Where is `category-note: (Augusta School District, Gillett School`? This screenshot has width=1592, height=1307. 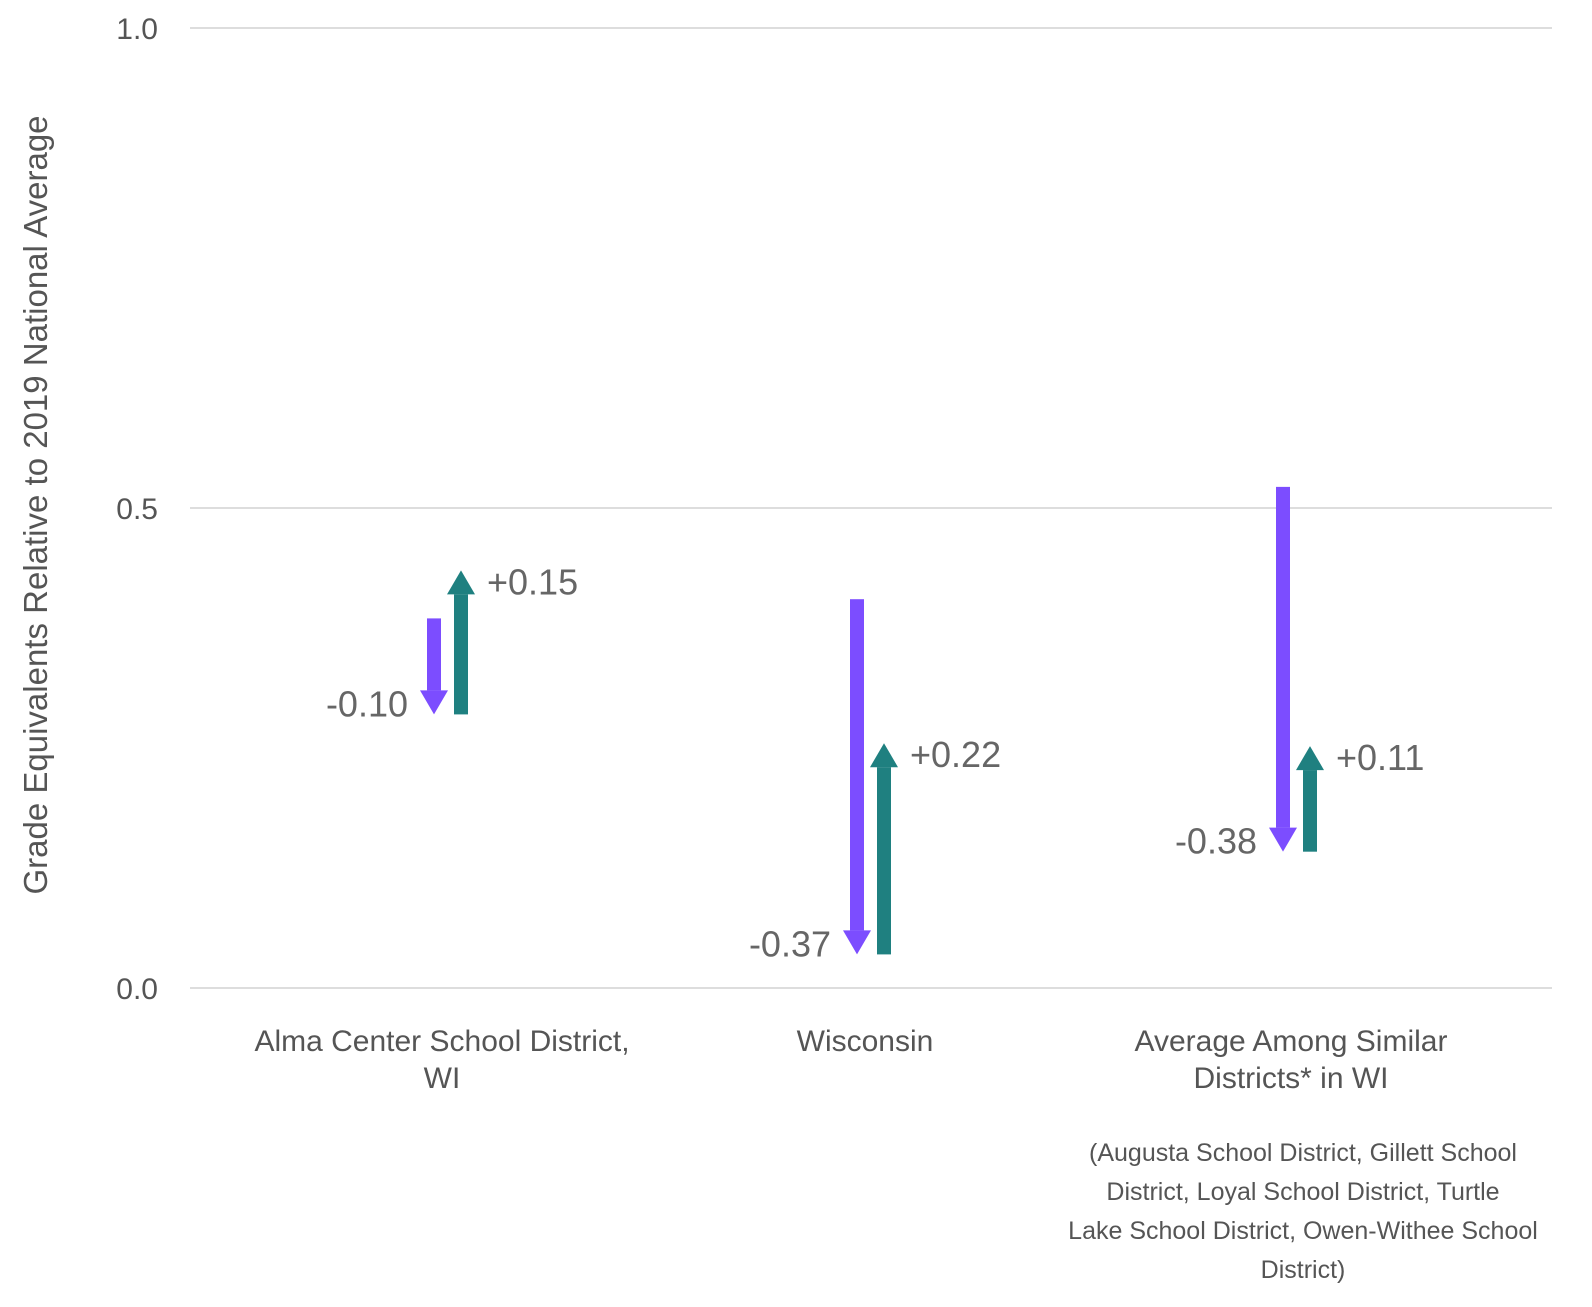 category-note: (Augusta School District, Gillett School is located at coordinates (1303, 1153).